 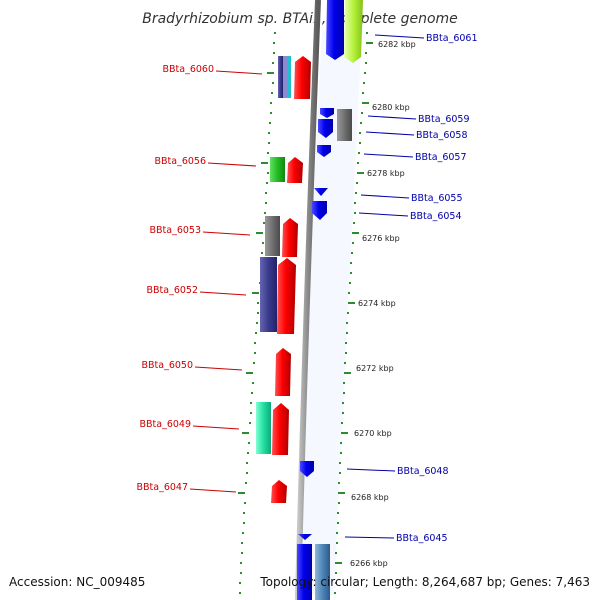 I want to click on gene-label-bbta-6049: BBta_6049, so click(x=165, y=424).